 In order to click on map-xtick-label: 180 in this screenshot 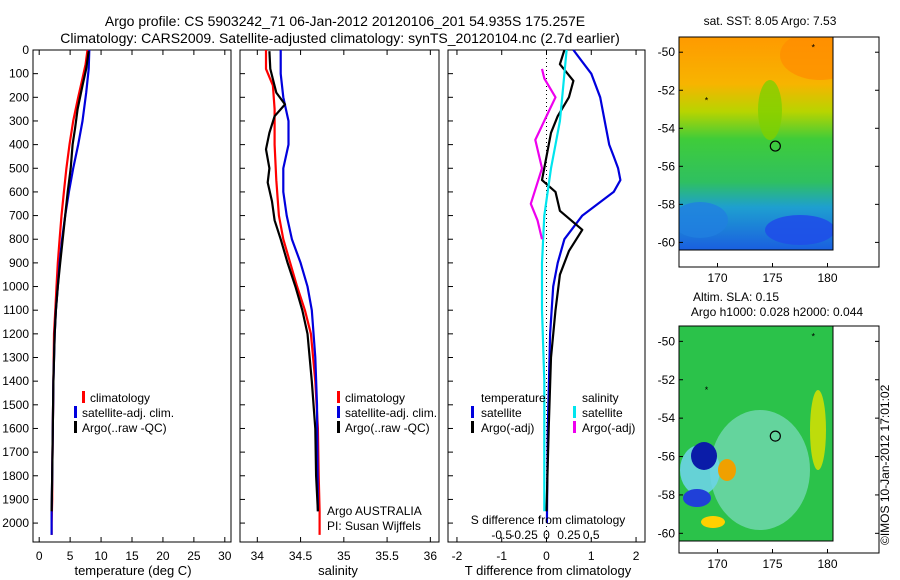, I will do `click(827, 278)`.